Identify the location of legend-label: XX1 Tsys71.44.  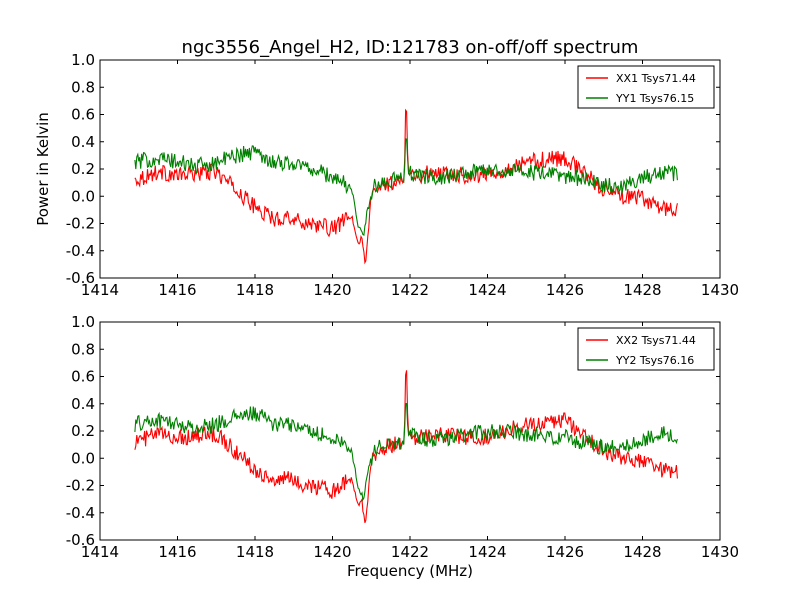
(656, 78).